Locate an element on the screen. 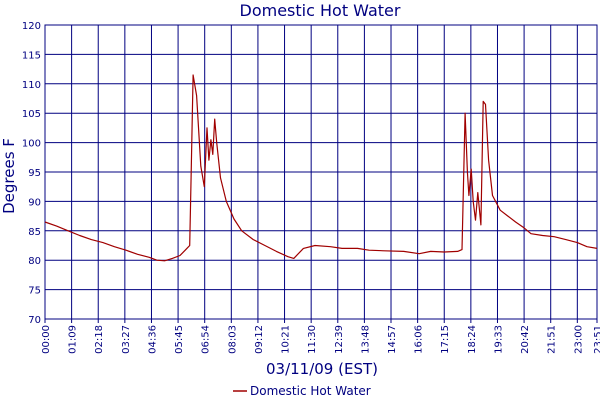  y-tick-label: 120 is located at coordinates (31, 26).